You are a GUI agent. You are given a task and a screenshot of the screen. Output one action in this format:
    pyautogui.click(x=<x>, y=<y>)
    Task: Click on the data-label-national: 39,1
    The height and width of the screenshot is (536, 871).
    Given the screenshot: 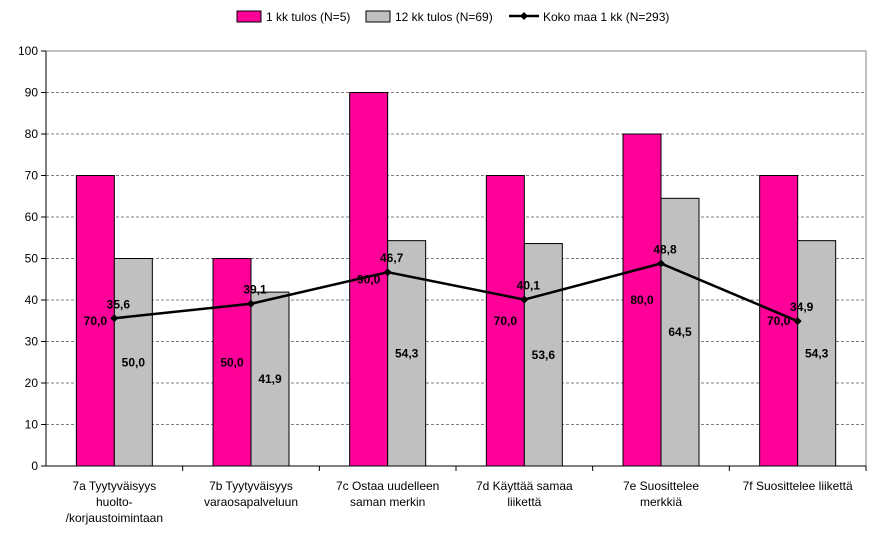 What is the action you would take?
    pyautogui.click(x=255, y=290)
    